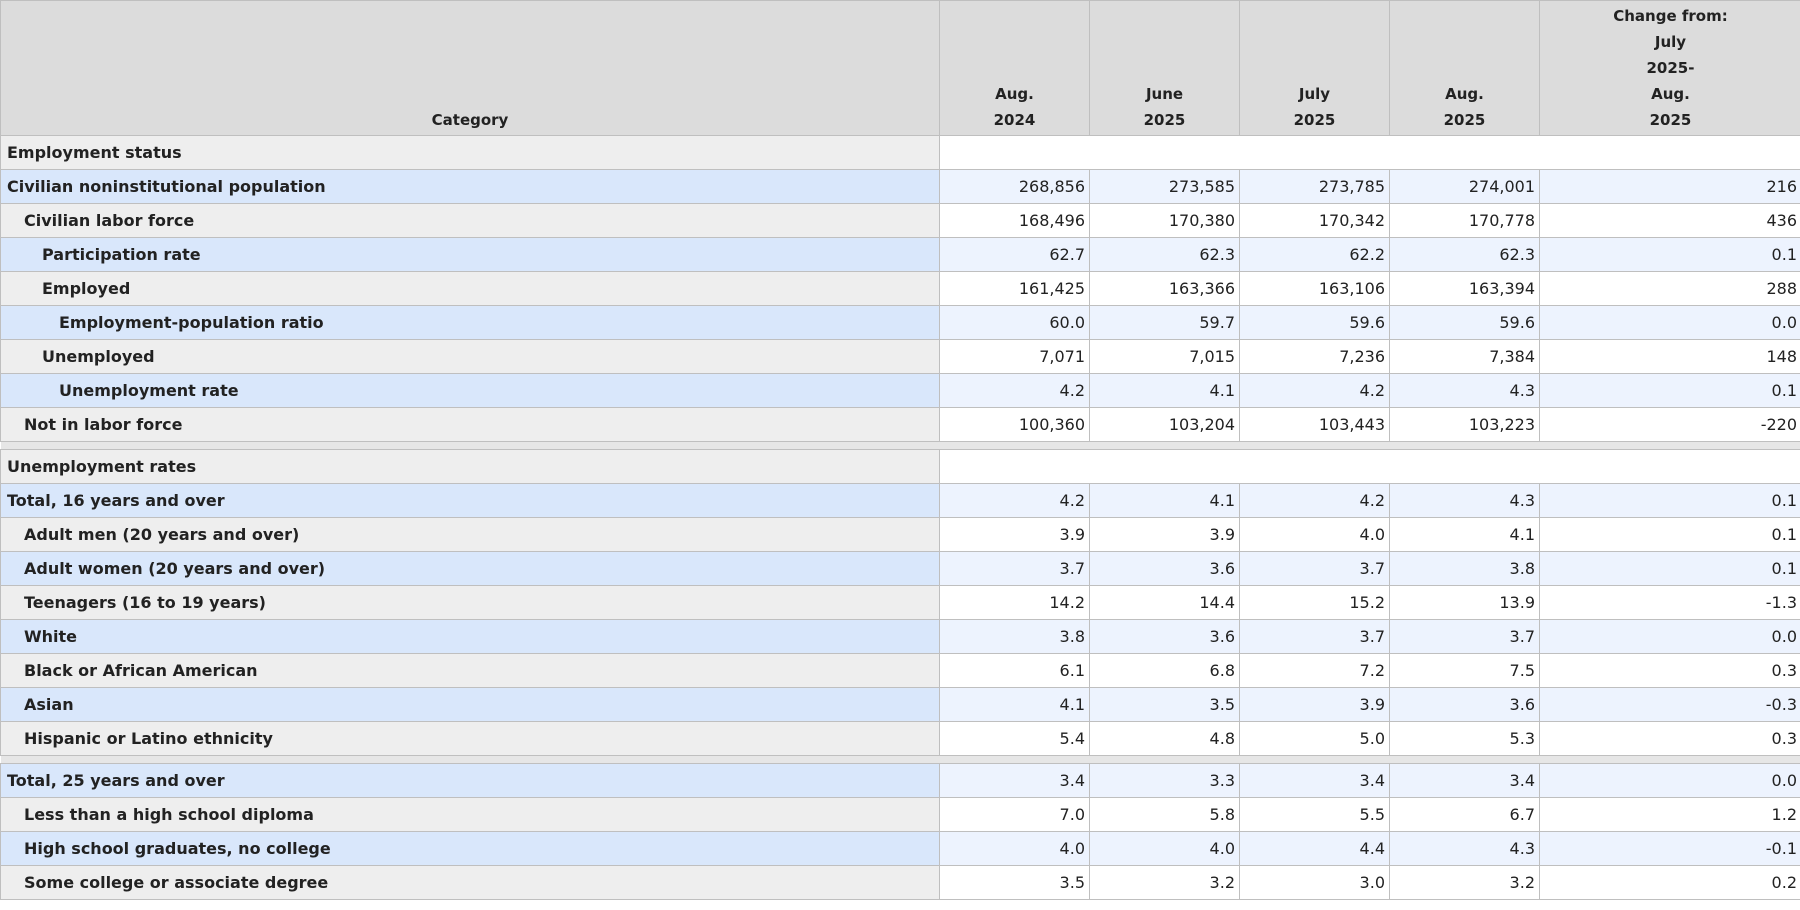 The height and width of the screenshot is (910, 1800). I want to click on table-row: Unemployment rate 4.2 4.1 4.2 4.3 0.1, so click(900, 390).